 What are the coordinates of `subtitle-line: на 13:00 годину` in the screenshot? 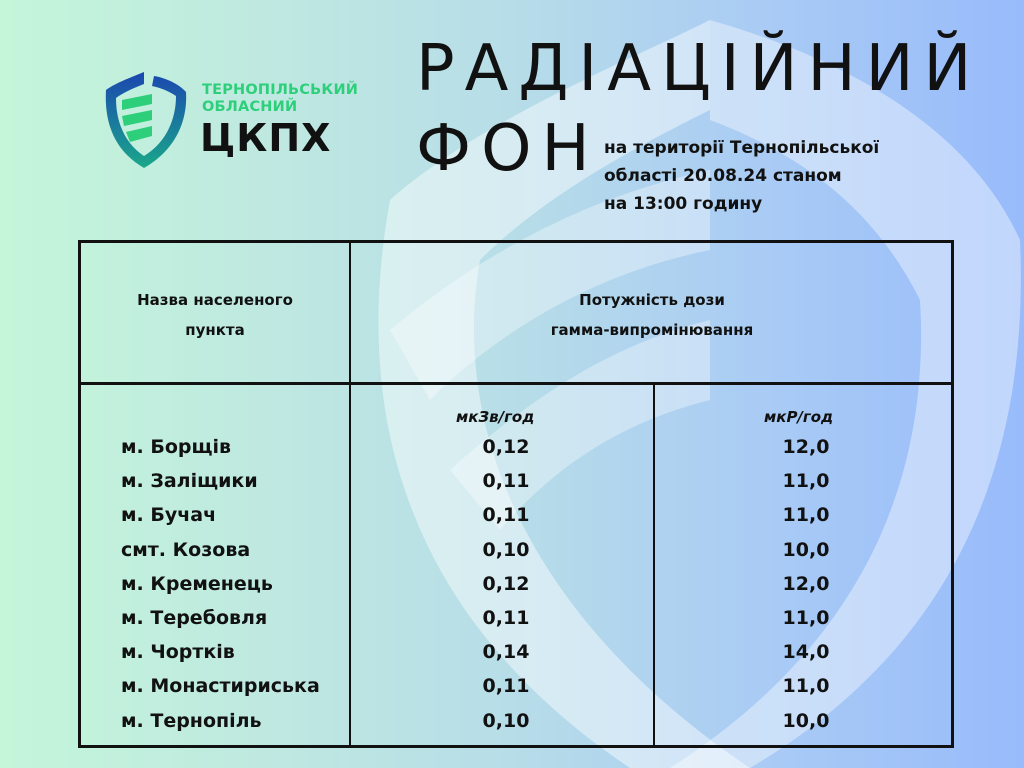 It's located at (683, 204).